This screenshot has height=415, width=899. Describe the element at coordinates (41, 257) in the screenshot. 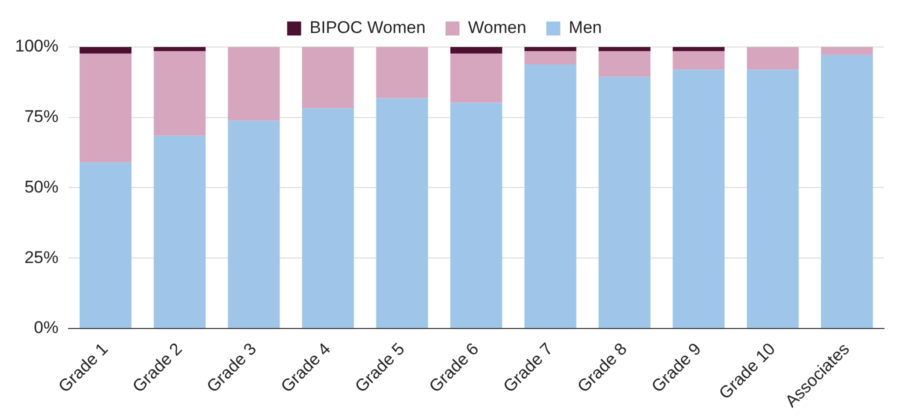

I see `y-tick-label: 25%` at that location.